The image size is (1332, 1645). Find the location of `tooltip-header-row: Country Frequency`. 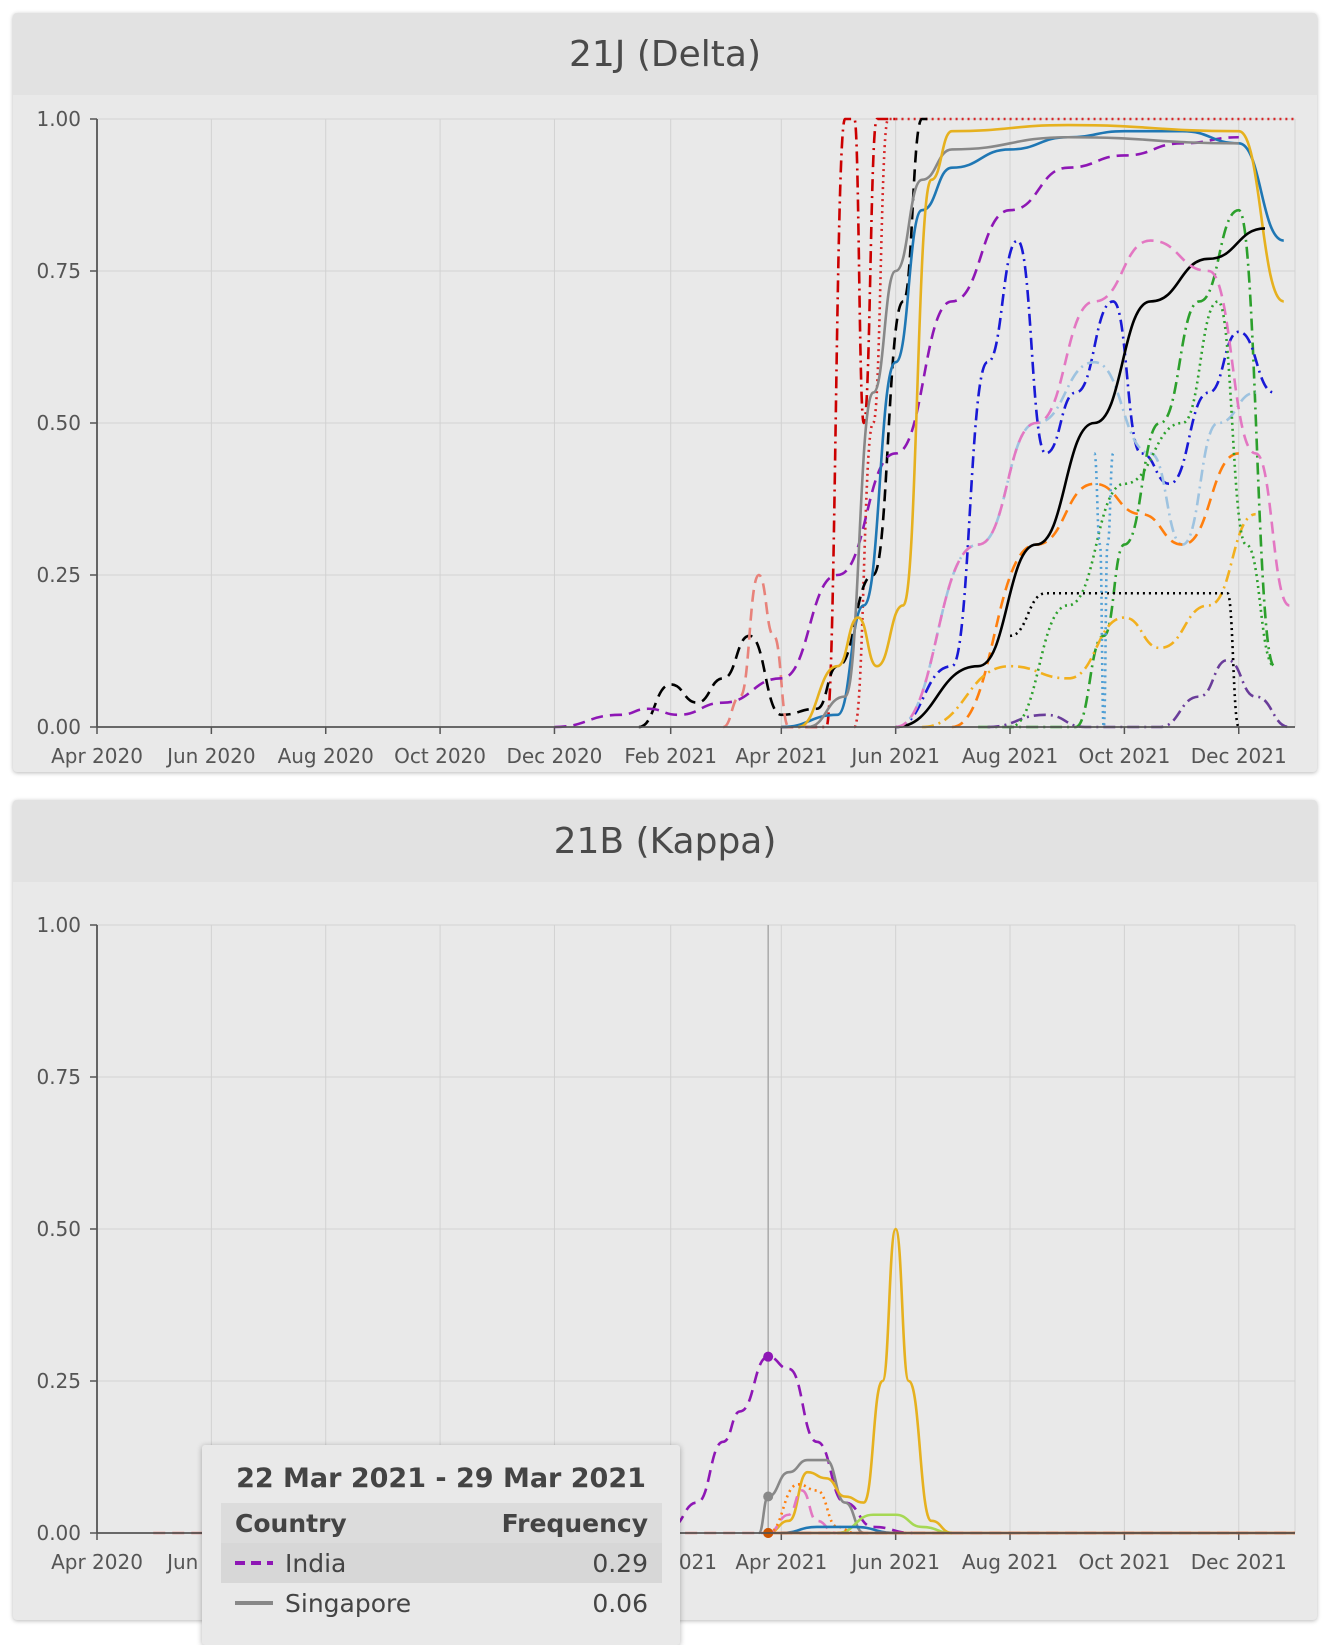

tooltip-header-row: Country Frequency is located at coordinates (441, 1523).